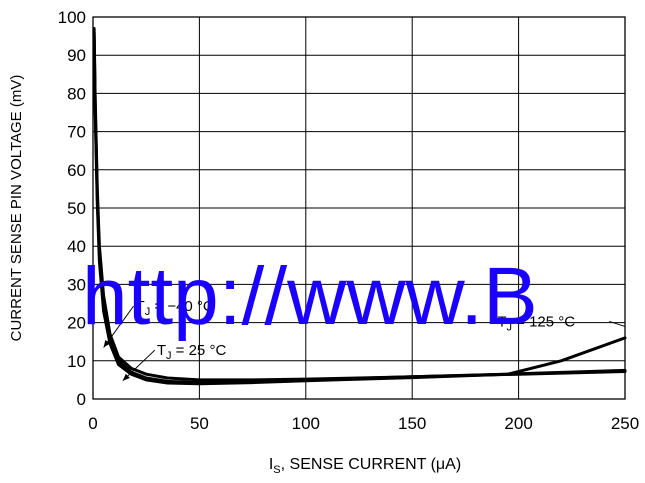 This screenshot has height=483, width=645. Describe the element at coordinates (76, 246) in the screenshot. I see `y-tick-label-4: 40` at that location.